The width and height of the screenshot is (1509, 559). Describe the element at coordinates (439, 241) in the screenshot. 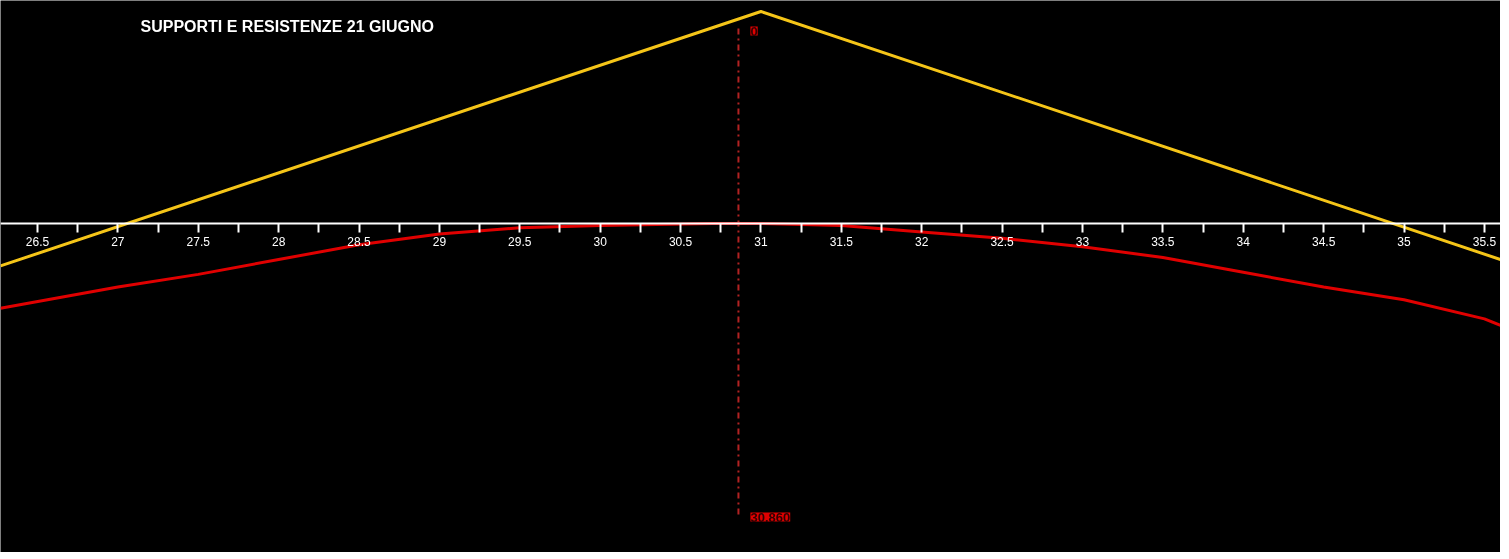

I see `x-tick-label: 29` at that location.